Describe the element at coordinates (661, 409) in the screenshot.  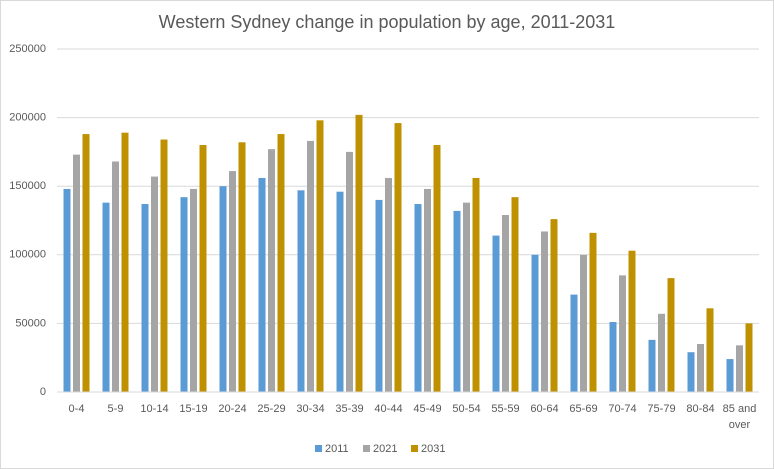
I see `x-tick-label: 75-79` at that location.